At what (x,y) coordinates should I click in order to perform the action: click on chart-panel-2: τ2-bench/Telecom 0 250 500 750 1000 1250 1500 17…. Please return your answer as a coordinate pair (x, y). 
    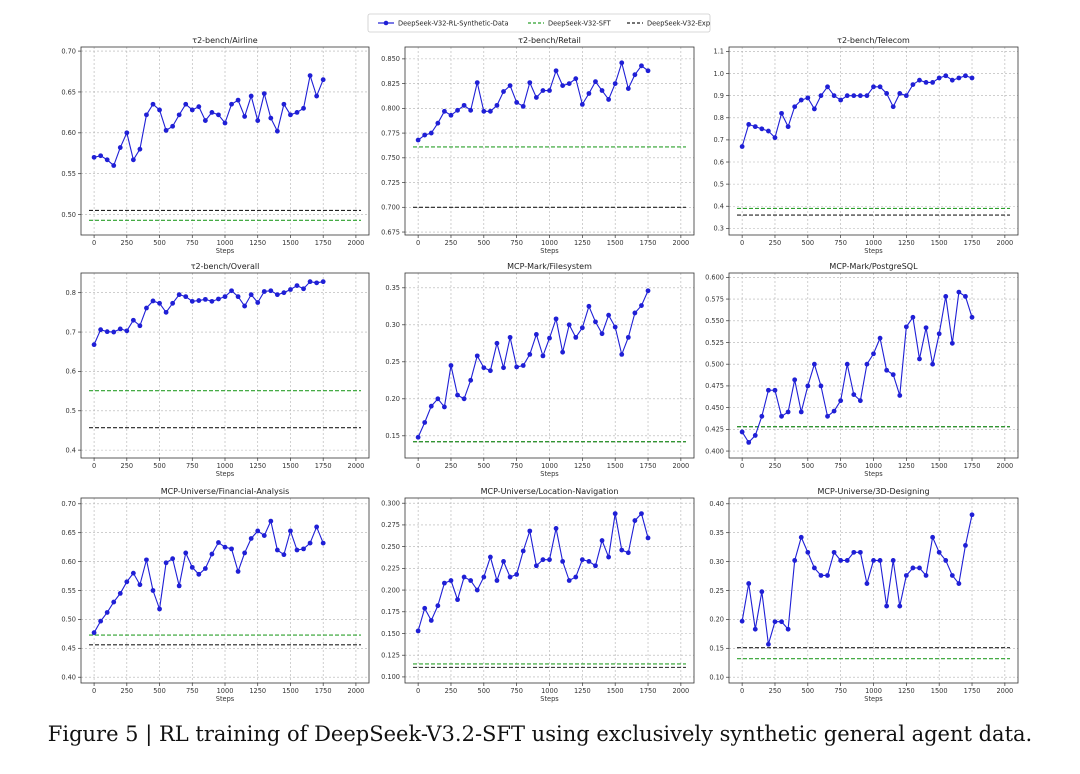
    Looking at the image, I should click on (866, 145).